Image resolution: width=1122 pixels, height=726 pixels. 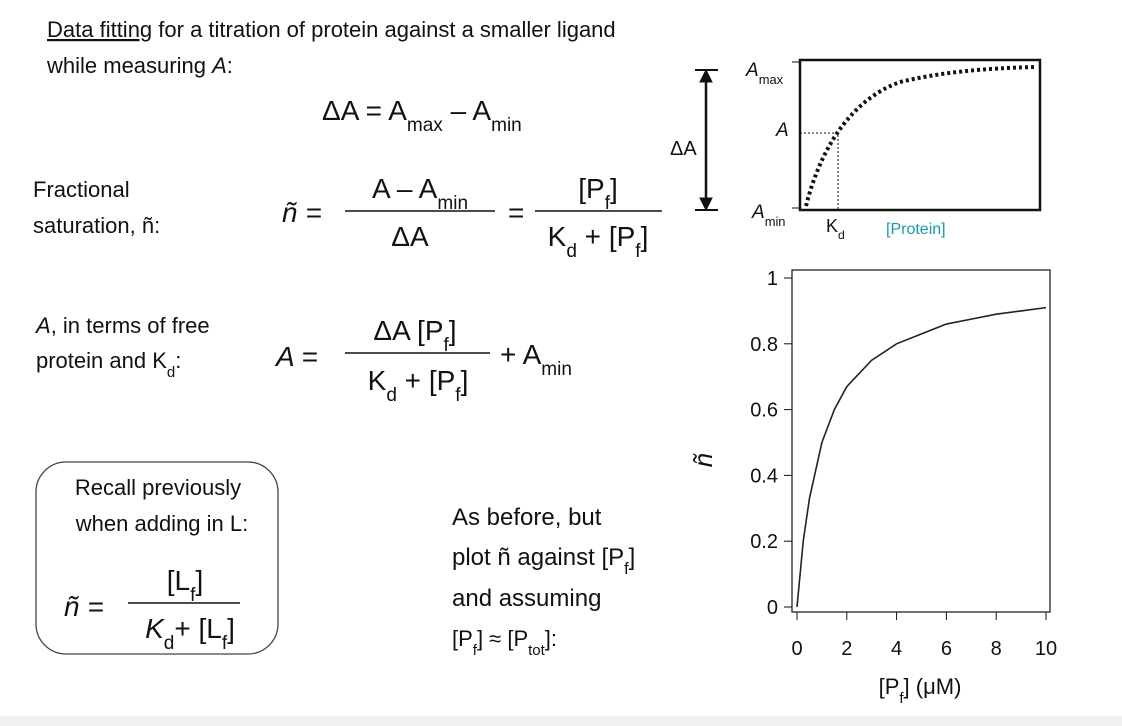 I want to click on recall-box, so click(x=157, y=558).